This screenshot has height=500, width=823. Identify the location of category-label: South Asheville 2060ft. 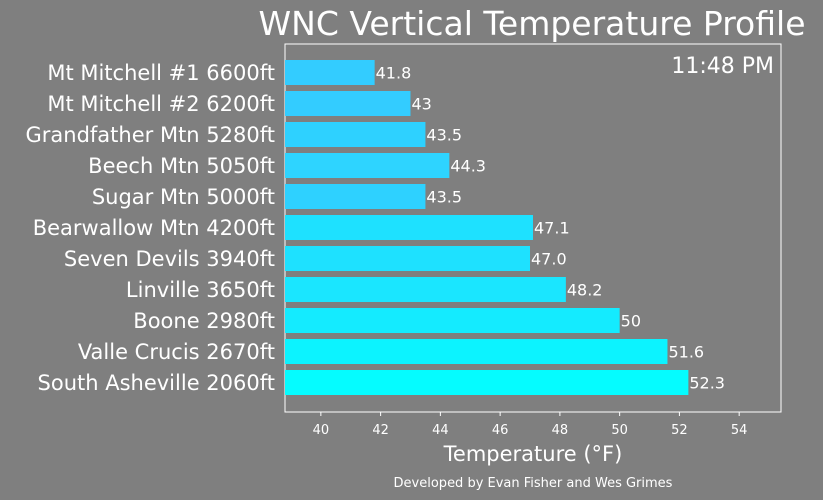
(156, 383).